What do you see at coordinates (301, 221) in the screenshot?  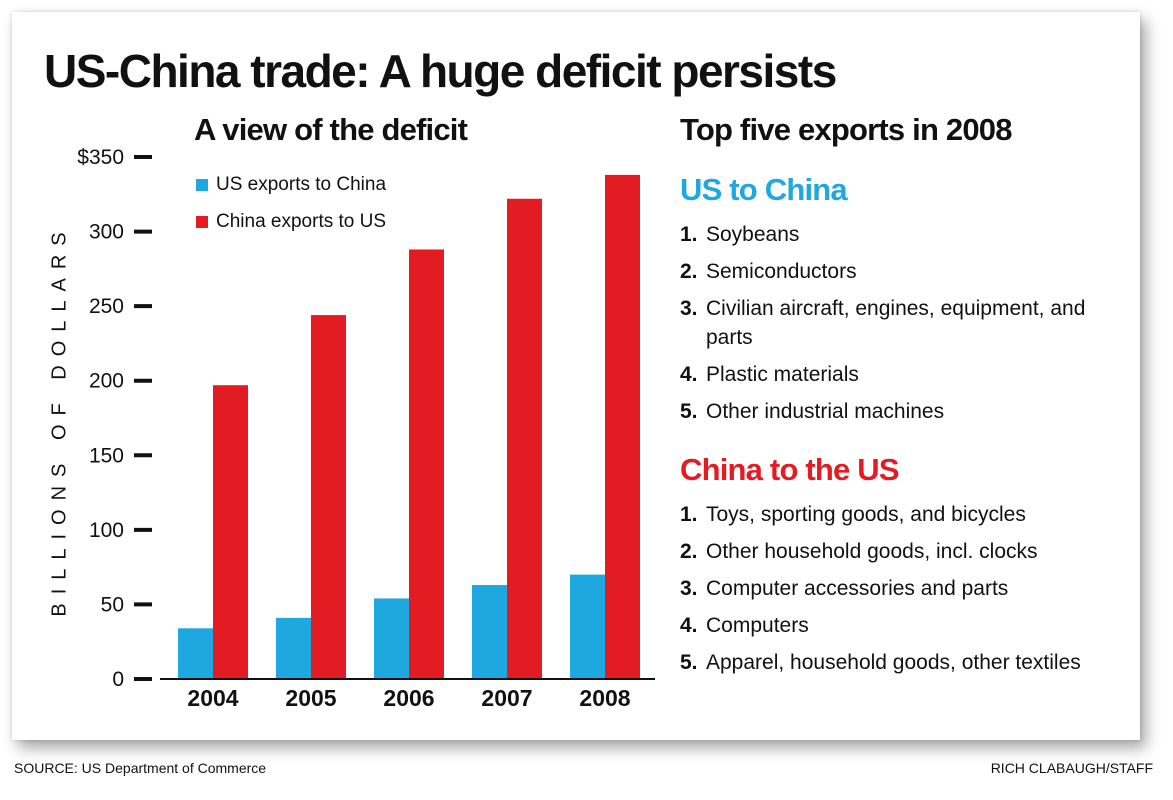 I see `legend-label-china-exports: China exports to US` at bounding box center [301, 221].